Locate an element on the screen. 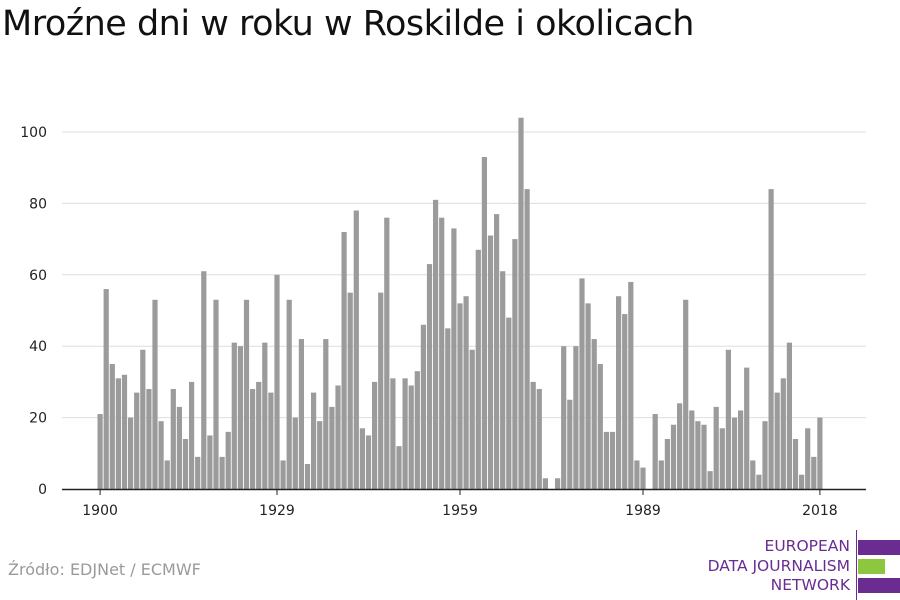  bar-1968 is located at coordinates (515, 364).